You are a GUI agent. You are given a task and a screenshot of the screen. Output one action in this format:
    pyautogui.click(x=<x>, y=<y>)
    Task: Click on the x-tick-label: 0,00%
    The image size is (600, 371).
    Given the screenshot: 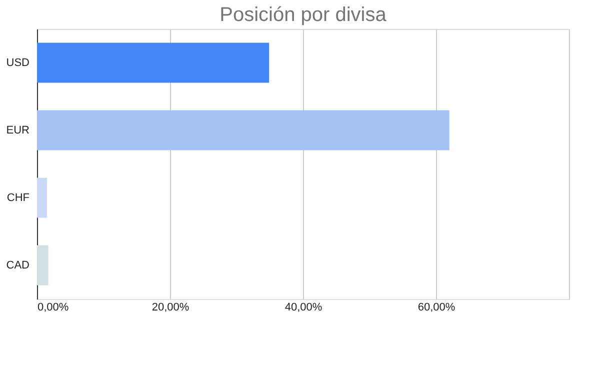 What is the action you would take?
    pyautogui.click(x=53, y=308)
    